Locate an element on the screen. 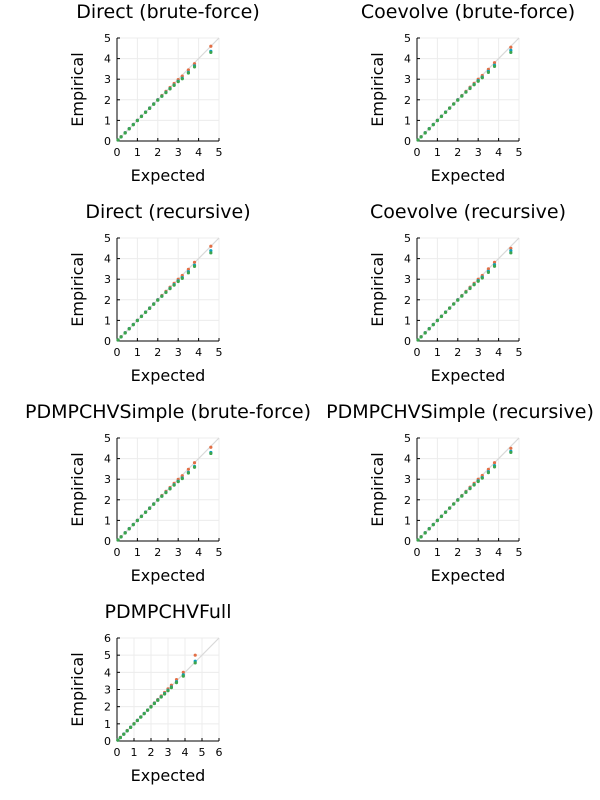 The height and width of the screenshot is (800, 600). panel-title: Coevolve (recursive) is located at coordinates (468, 212).